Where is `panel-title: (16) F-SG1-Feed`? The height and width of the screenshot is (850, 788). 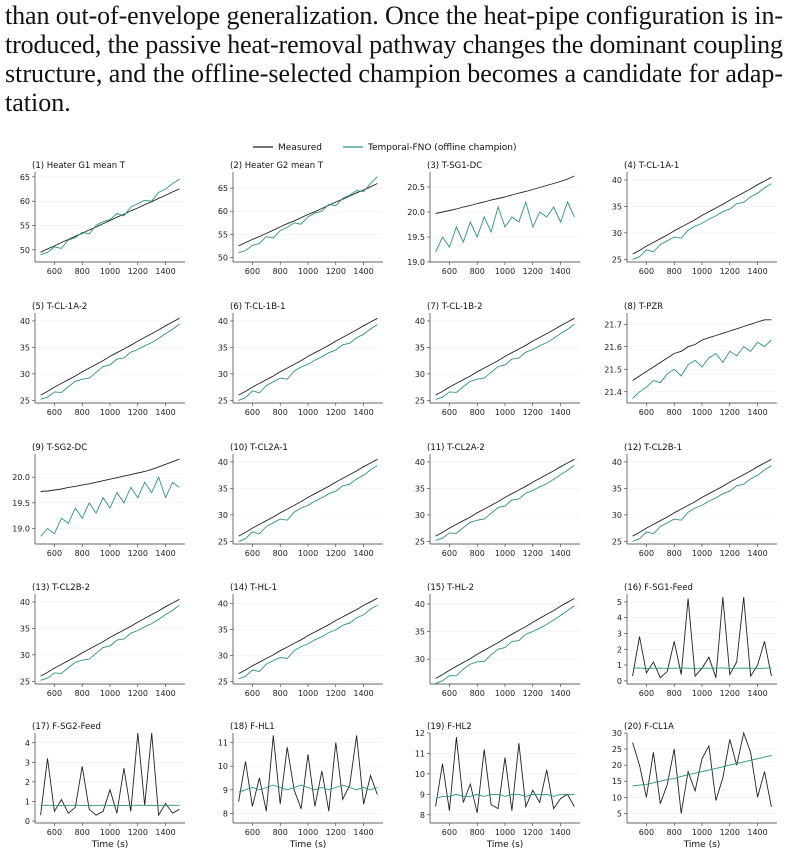 panel-title: (16) F-SG1-Feed is located at coordinates (658, 588).